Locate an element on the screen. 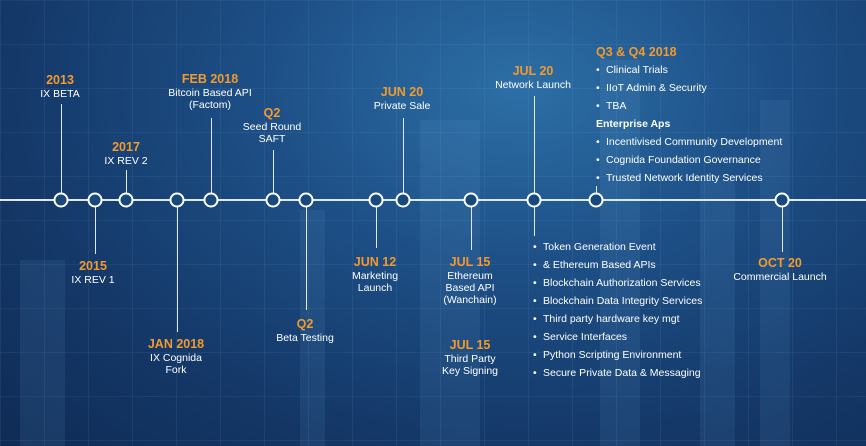 Image resolution: width=866 pixels, height=446 pixels. stem-jan2018 is located at coordinates (177, 269).